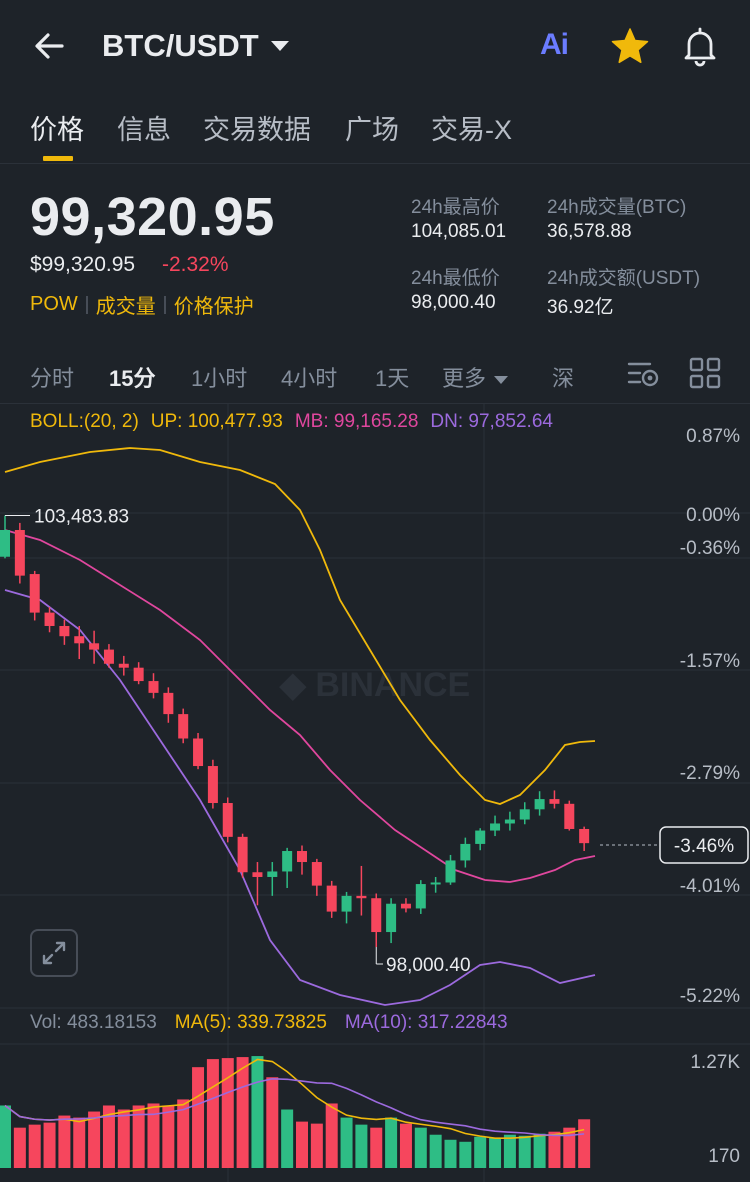 Image resolution: width=750 pixels, height=1182 pixels. What do you see at coordinates (426, 1022) in the screenshot?
I see `vol-ma10-label: MA(10): 317.22843` at bounding box center [426, 1022].